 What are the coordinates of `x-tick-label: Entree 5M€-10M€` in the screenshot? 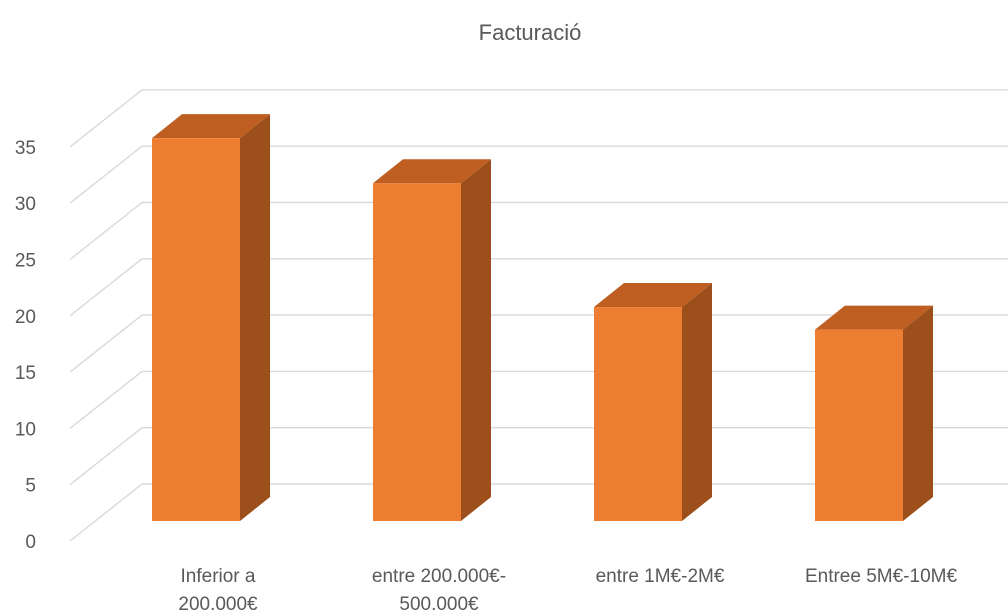 It's located at (881, 576).